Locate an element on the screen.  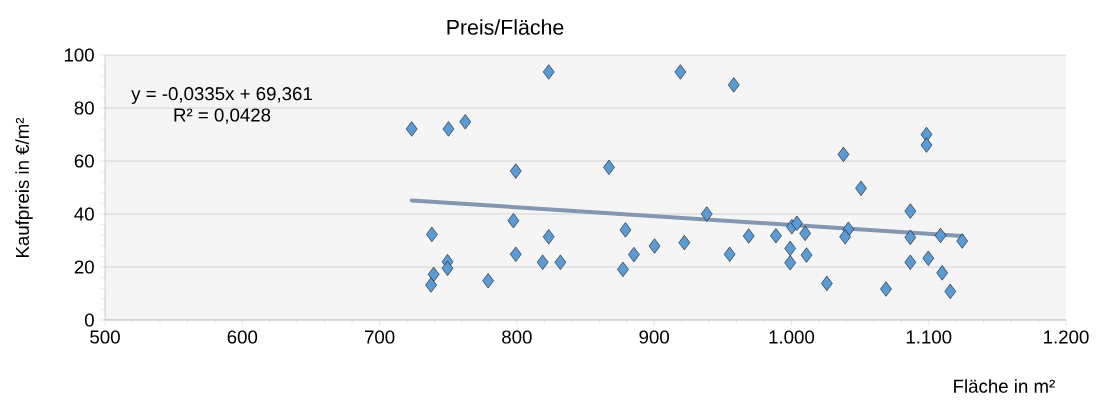
y-tick-label: 60 is located at coordinates (84, 161).